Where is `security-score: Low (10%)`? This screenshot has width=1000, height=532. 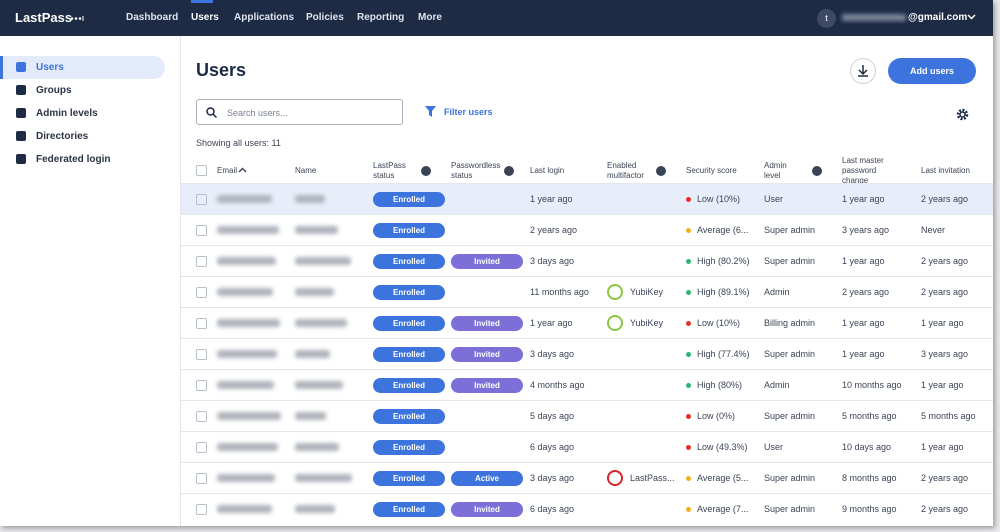
security-score: Low (10%) is located at coordinates (719, 199).